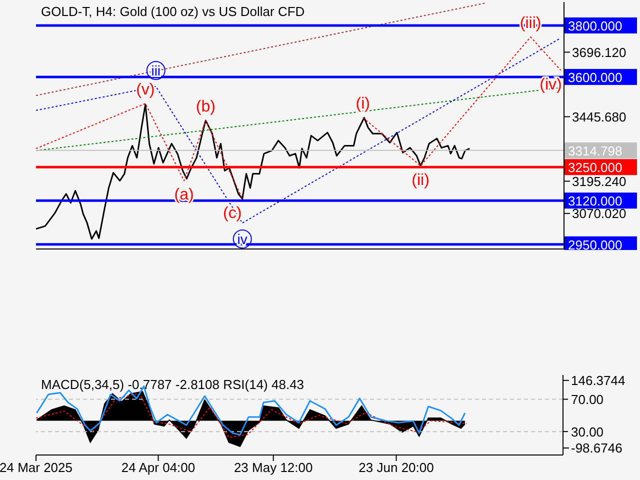 The image size is (640, 480). What do you see at coordinates (145, 89) in the screenshot?
I see `annotation: (v)` at bounding box center [145, 89].